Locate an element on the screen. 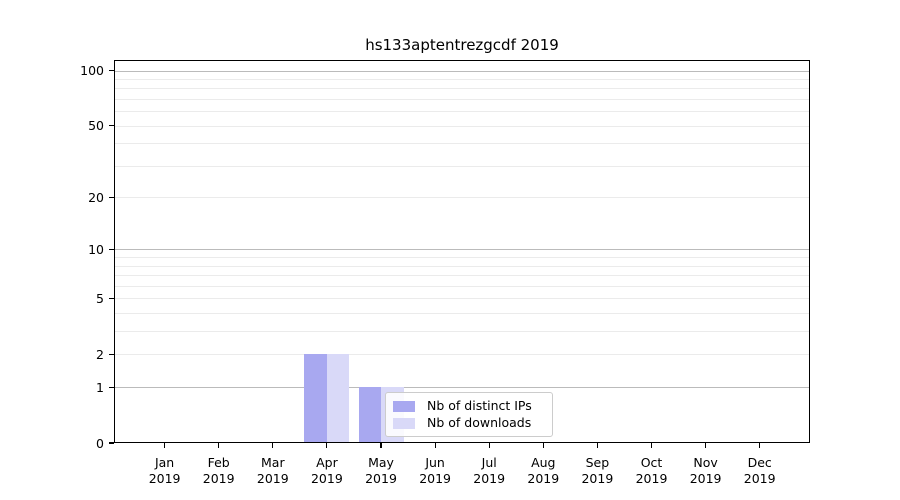 The image size is (900, 500). x-tick-label-month: May is located at coordinates (381, 462).